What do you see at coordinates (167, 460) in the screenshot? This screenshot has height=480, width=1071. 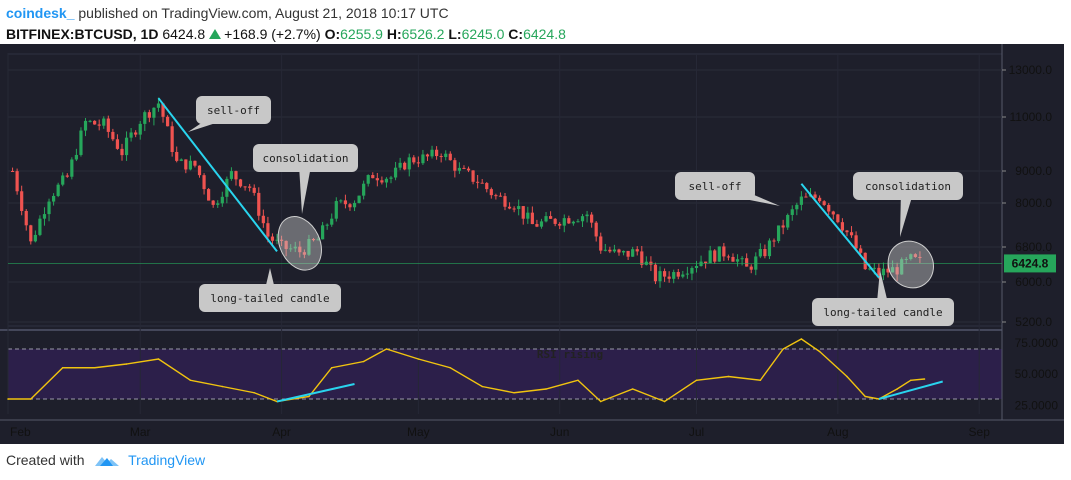 I see `tradingview-link: TradingView` at bounding box center [167, 460].